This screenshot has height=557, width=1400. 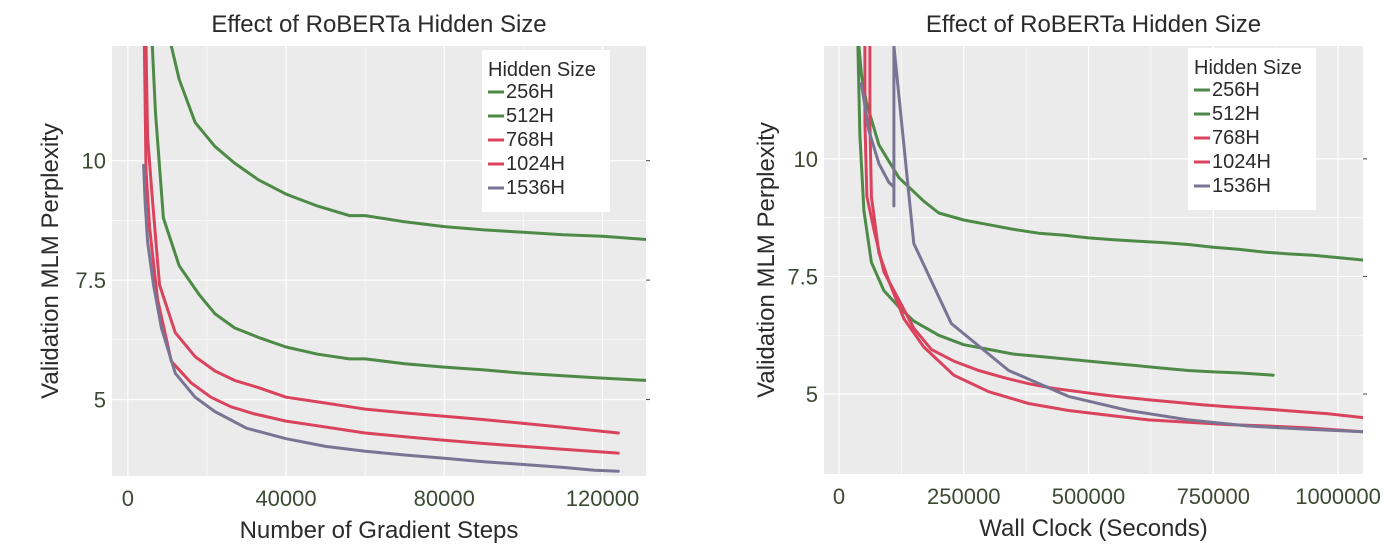 I want to click on x-axis-label: Number of Gradient Steps, so click(x=379, y=530).